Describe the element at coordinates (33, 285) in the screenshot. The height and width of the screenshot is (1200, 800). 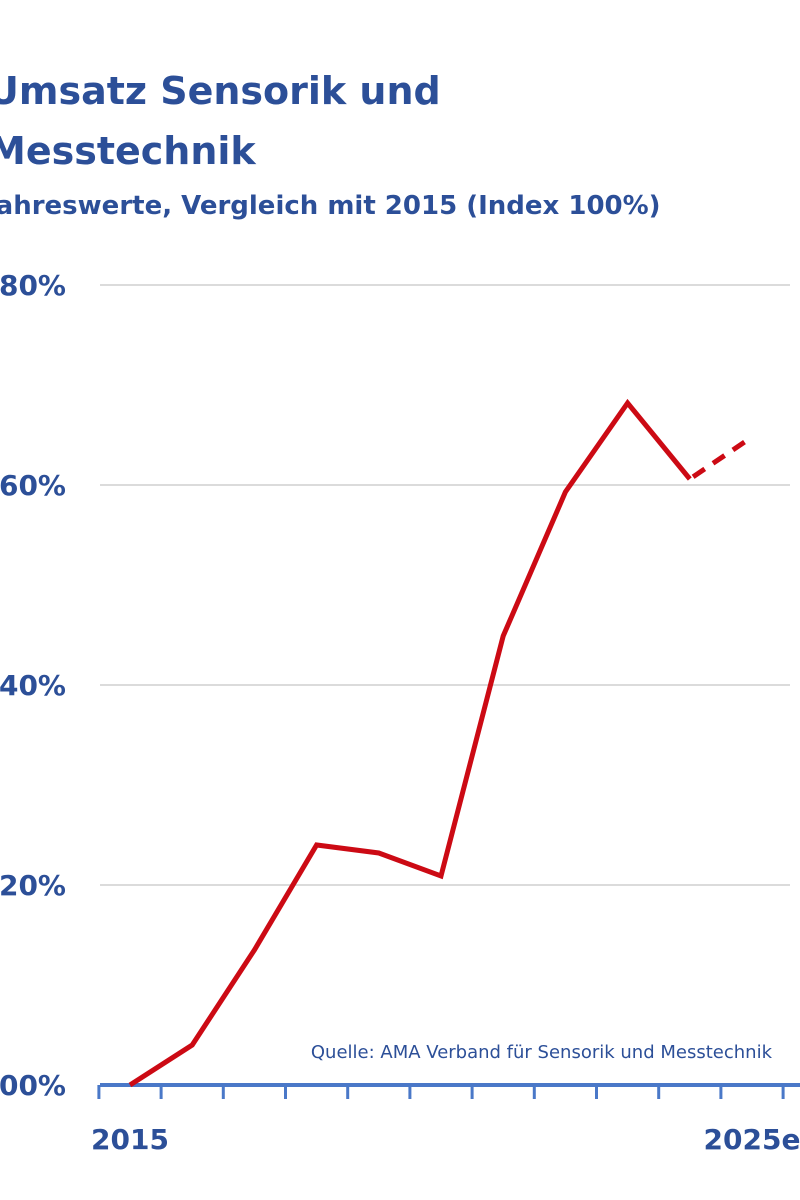
I see `y-tick-label: 180%` at that location.